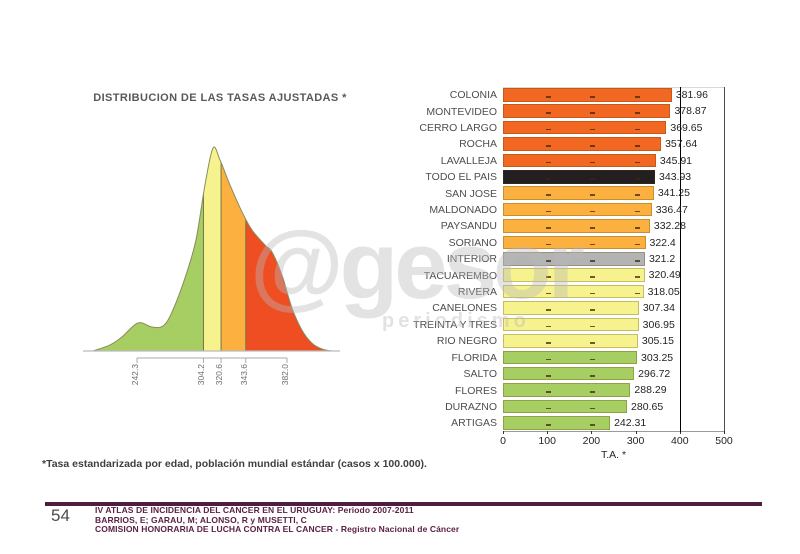 Image resolution: width=800 pixels, height=554 pixels. What do you see at coordinates (460, 275) in the screenshot?
I see `bar-category-label: TACUAREMBO` at bounding box center [460, 275].